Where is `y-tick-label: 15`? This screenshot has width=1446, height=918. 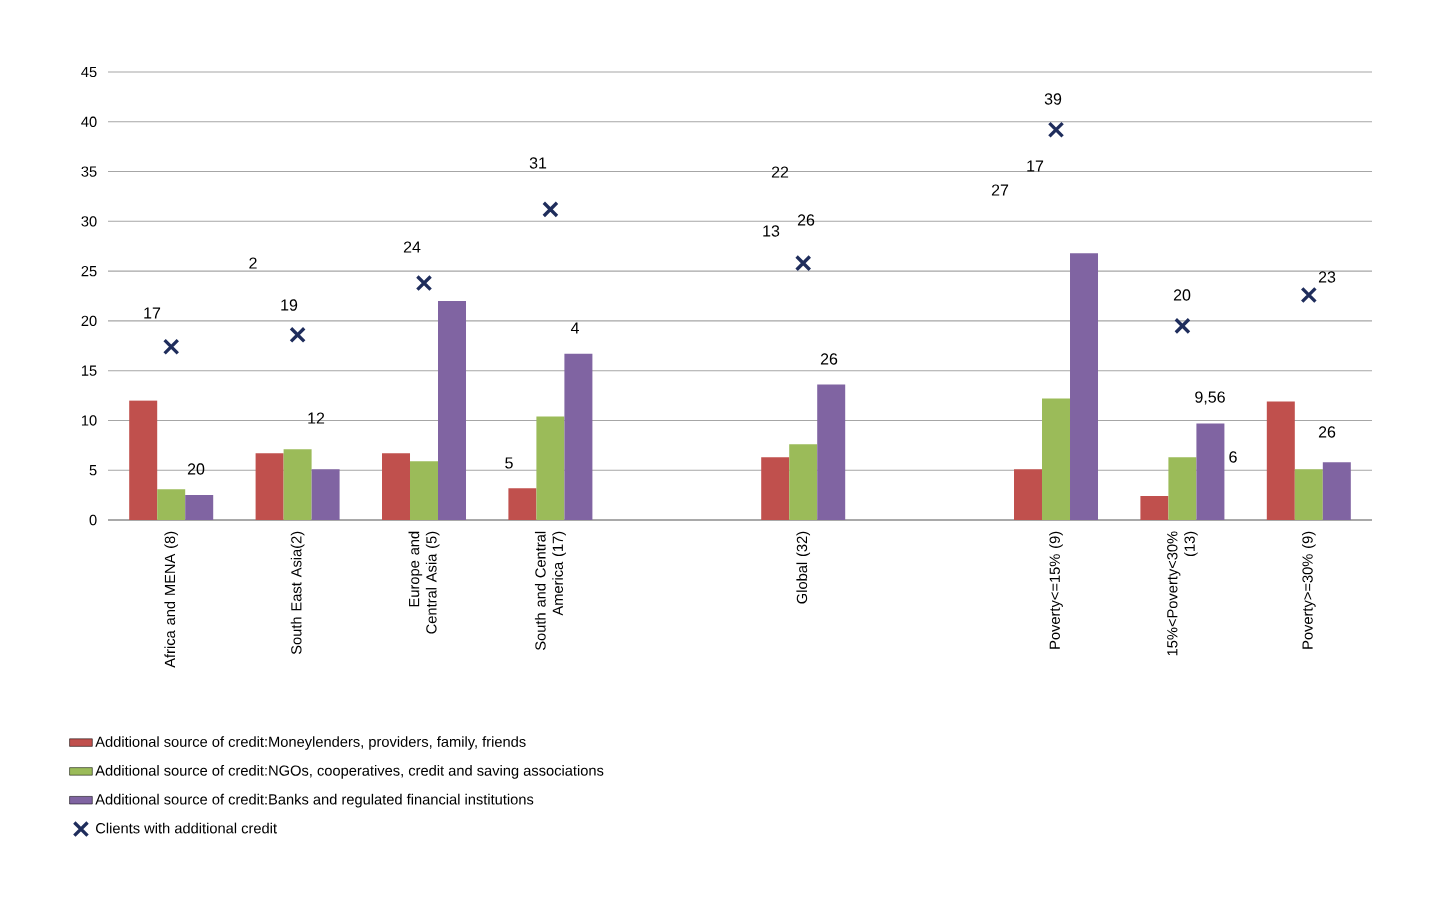
y-tick-label: 15 is located at coordinates (89, 370).